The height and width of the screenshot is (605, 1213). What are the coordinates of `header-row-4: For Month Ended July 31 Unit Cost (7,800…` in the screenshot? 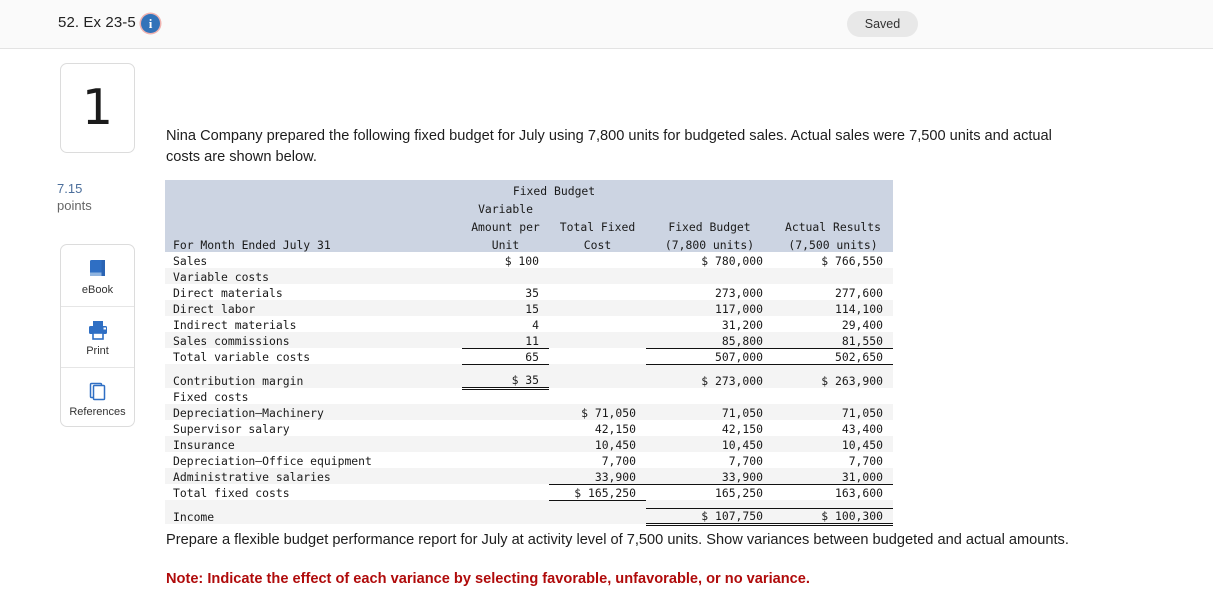 It's located at (529, 243).